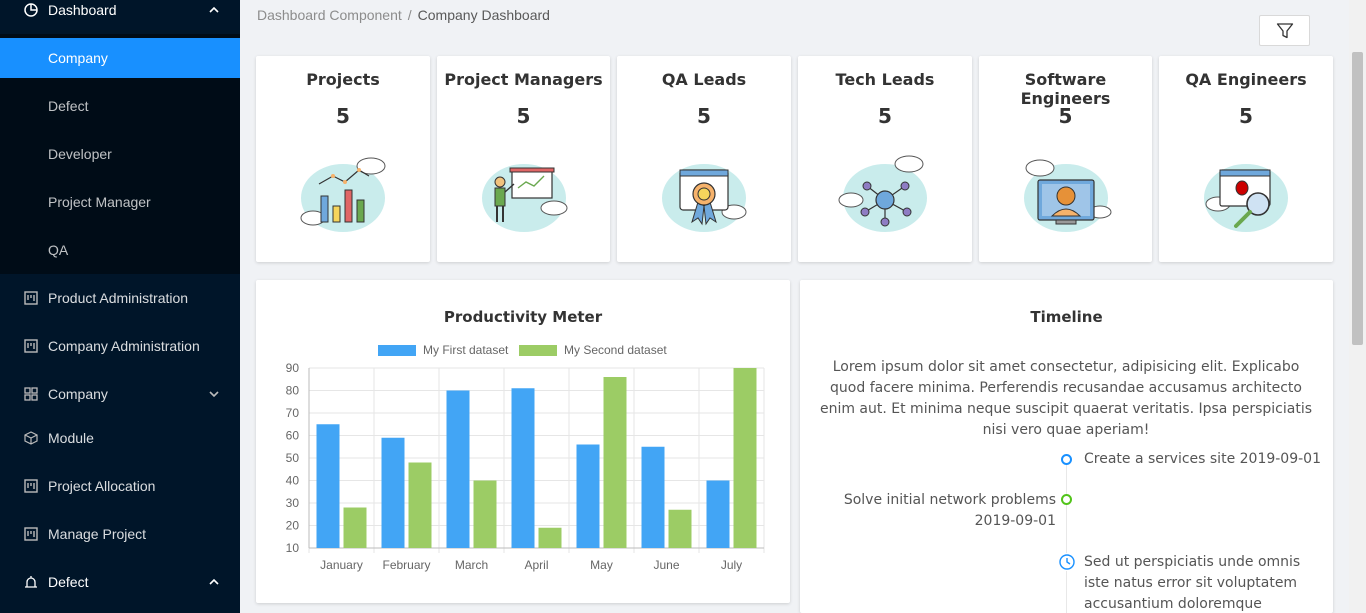 This screenshot has width=1366, height=613. I want to click on alarm-icon, so click(31, 582).